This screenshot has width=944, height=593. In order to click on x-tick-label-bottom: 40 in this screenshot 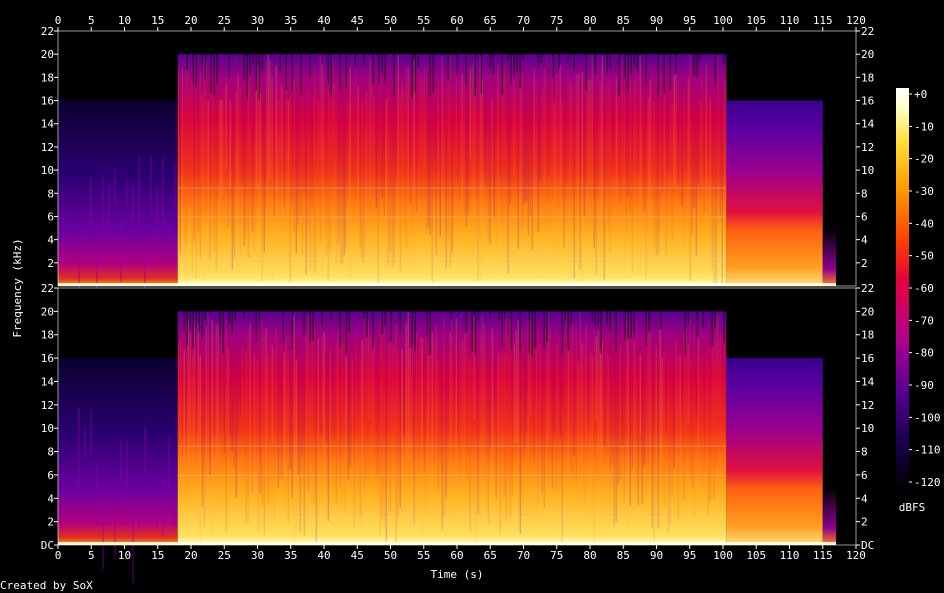, I will do `click(323, 555)`.